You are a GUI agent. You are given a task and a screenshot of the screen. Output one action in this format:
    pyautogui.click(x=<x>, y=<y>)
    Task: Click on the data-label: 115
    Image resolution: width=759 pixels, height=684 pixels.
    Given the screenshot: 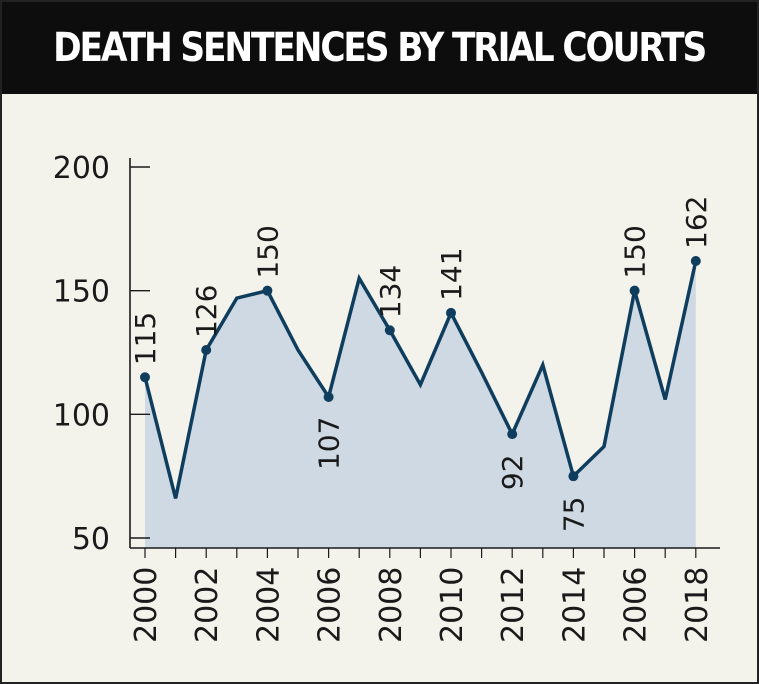 What is the action you would take?
    pyautogui.click(x=145, y=338)
    